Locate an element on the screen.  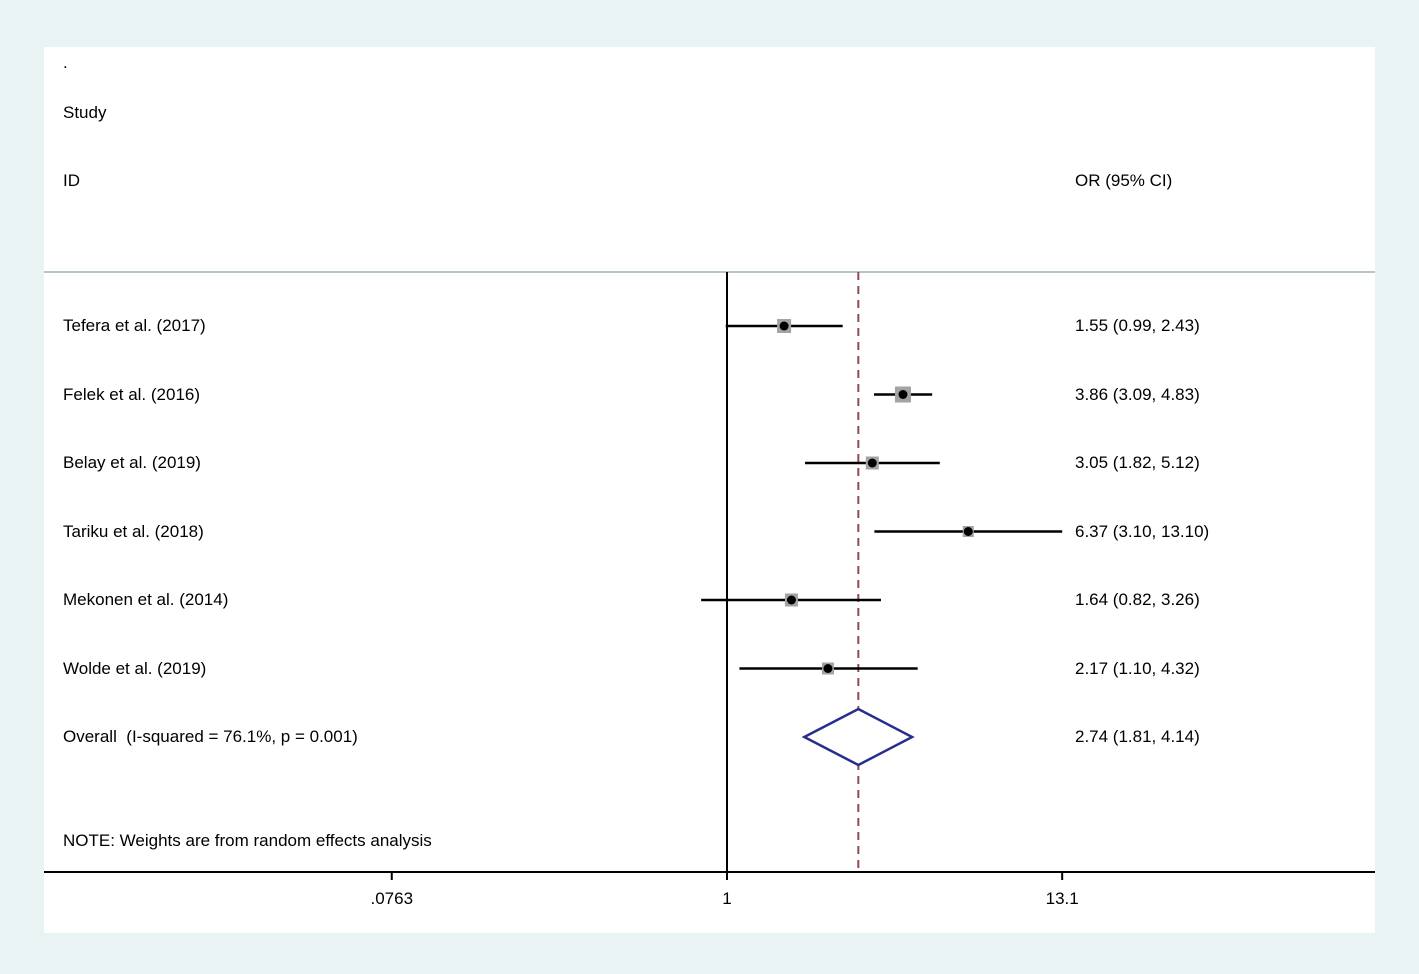
study-or-text: 6.37 (3.10, 13.10) is located at coordinates (1142, 531).